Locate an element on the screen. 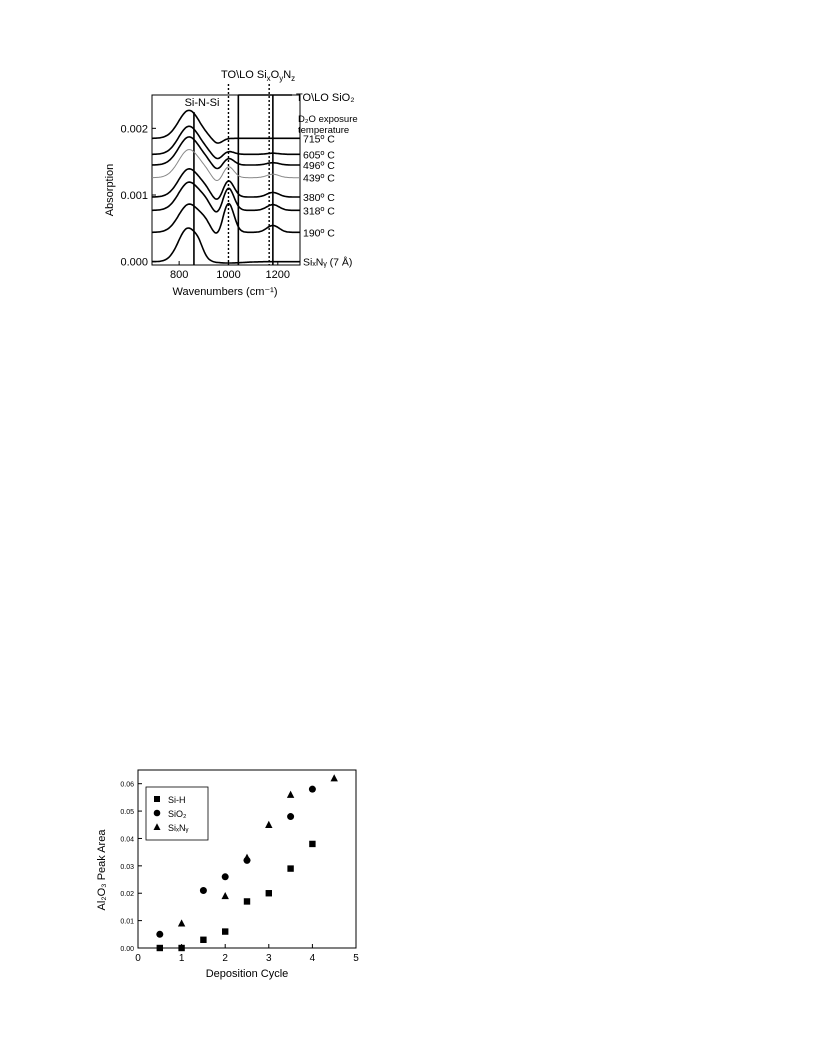  legend-title-line2: temperature is located at coordinates (323, 130).